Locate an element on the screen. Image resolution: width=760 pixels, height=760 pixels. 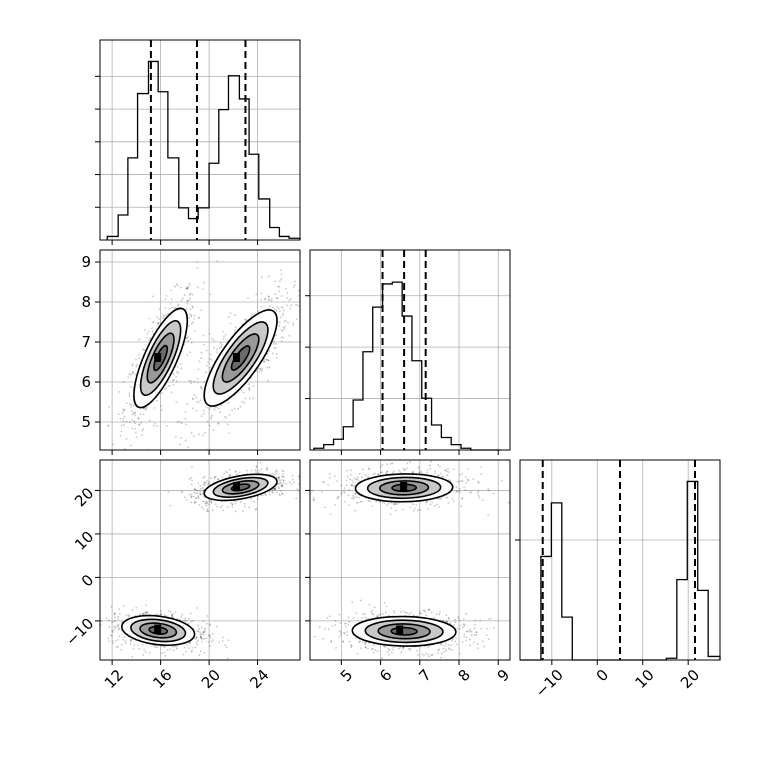
hist-param2-step-line is located at coordinates (407, 366).